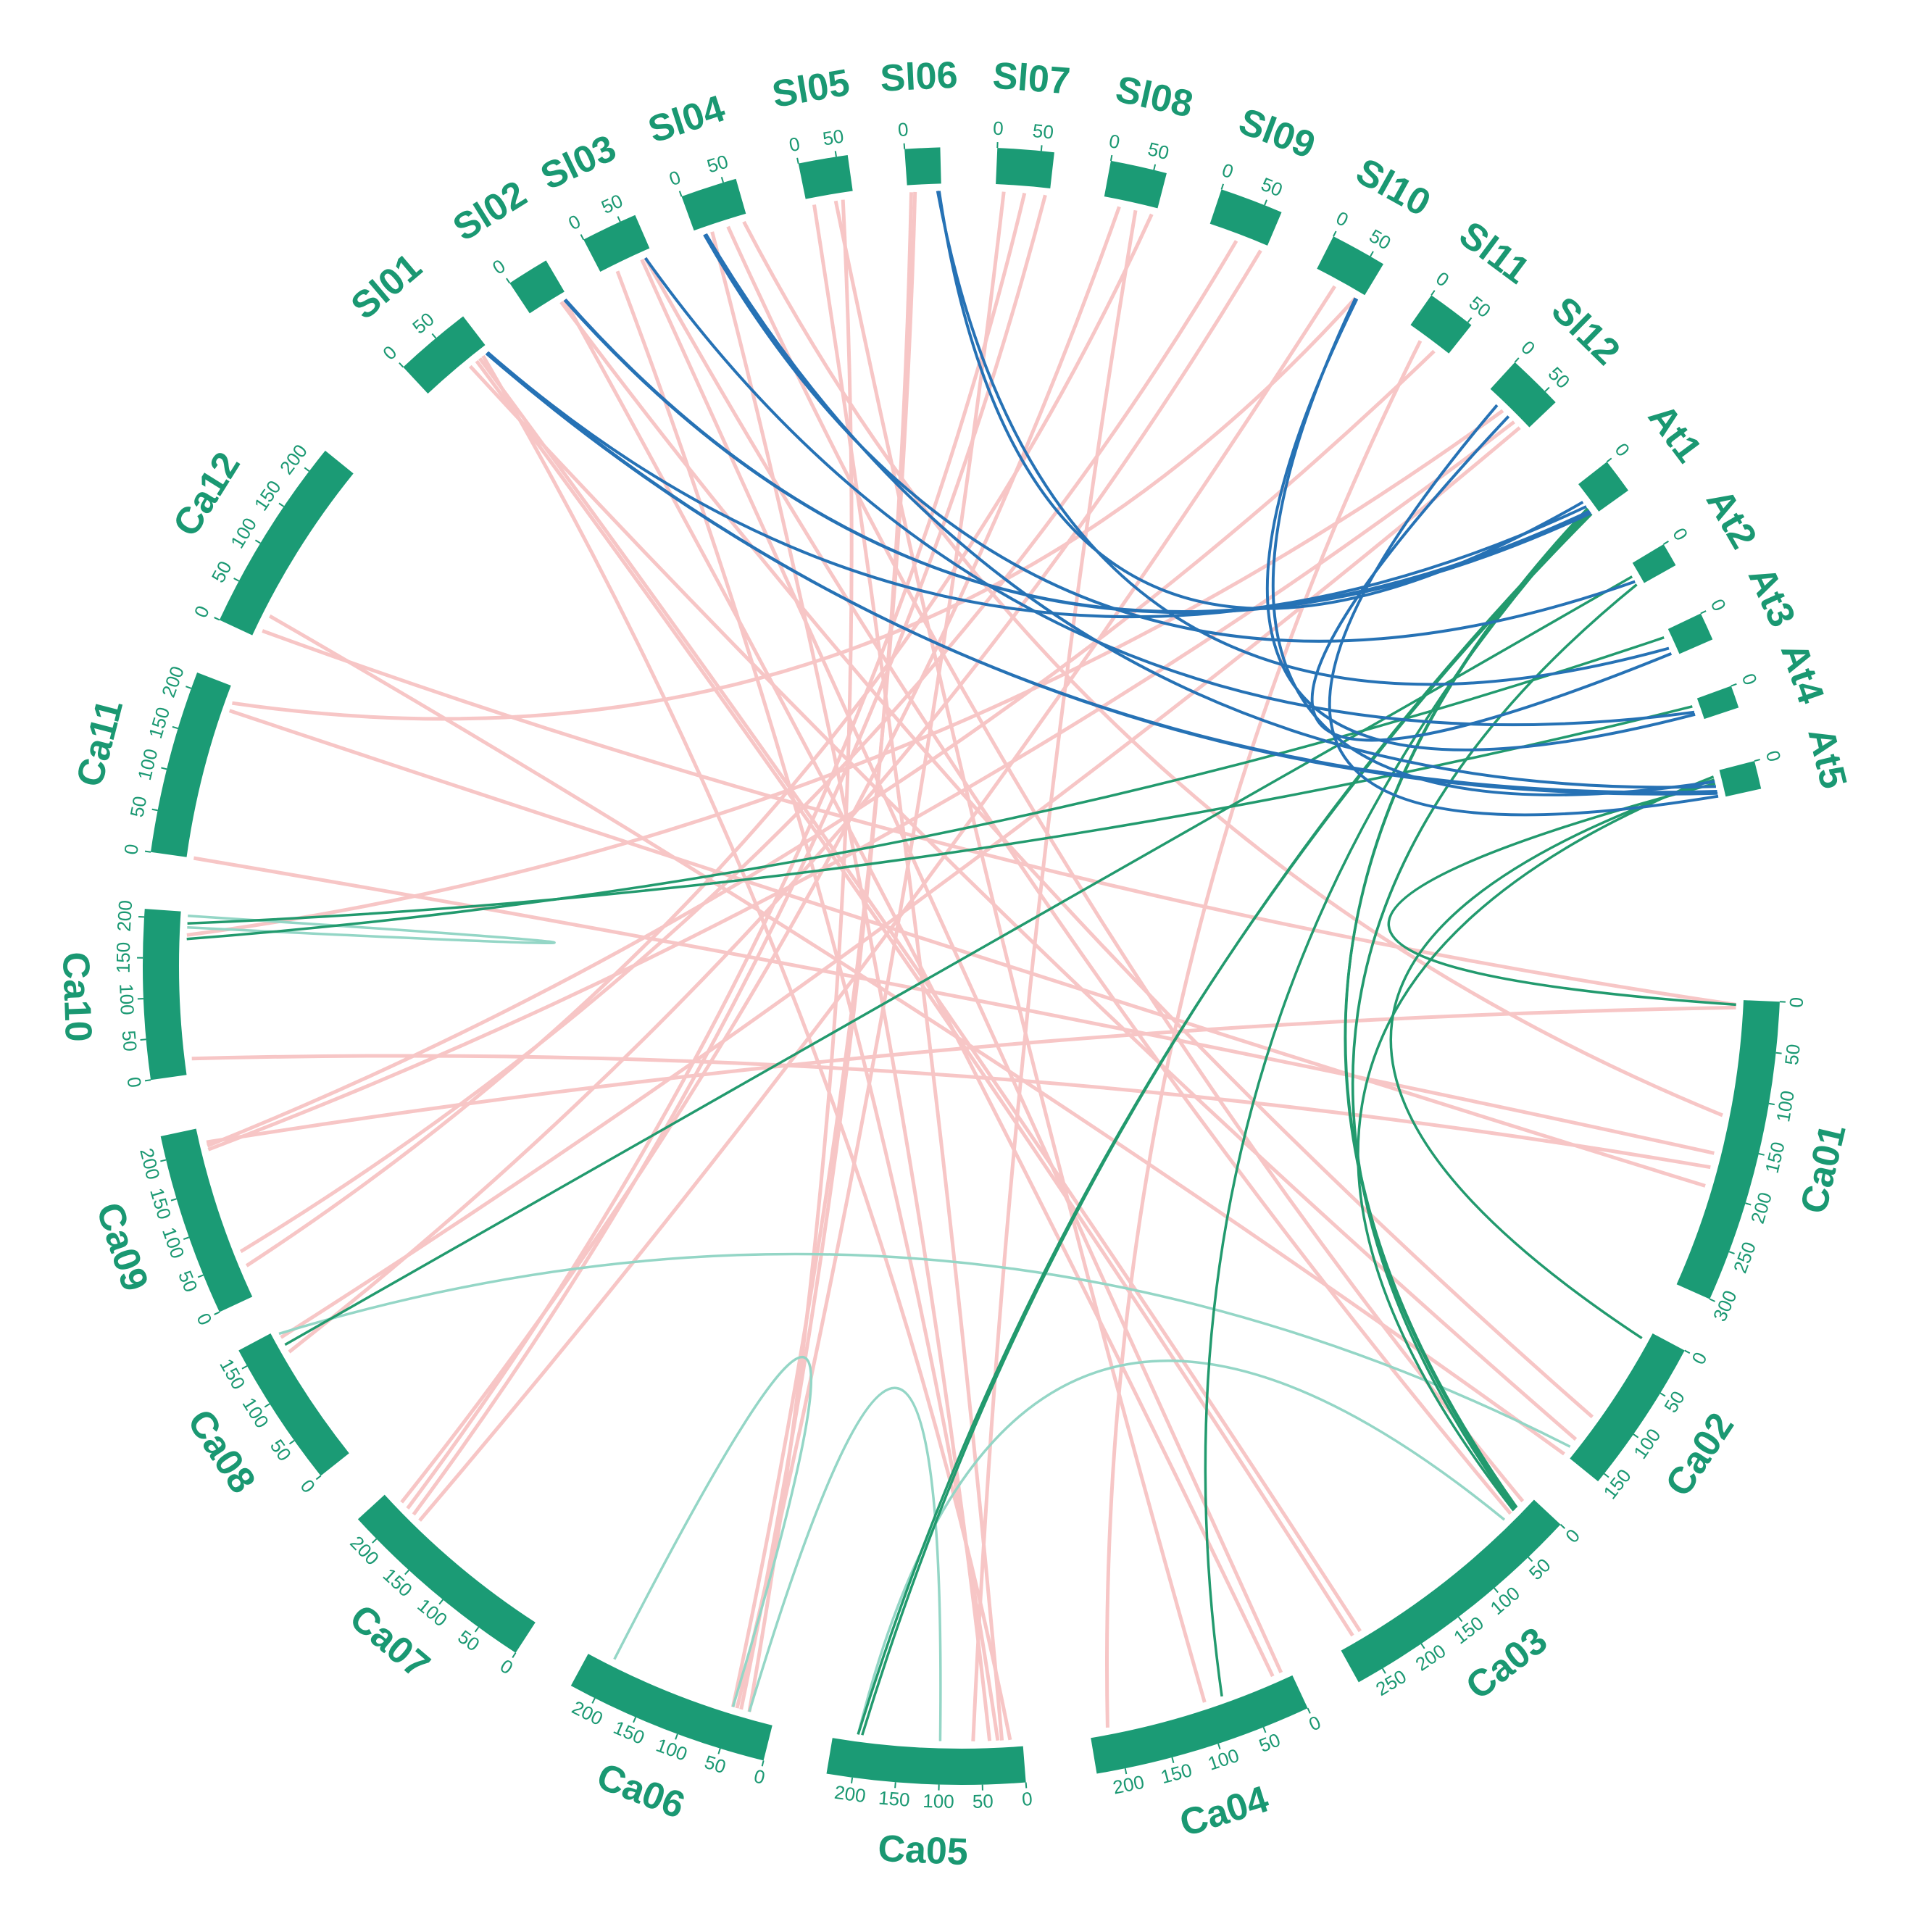 Image resolution: width=1924 pixels, height=1932 pixels. Describe the element at coordinates (1151, 139) in the screenshot. I see `chromosome-sl08: 0 50 Sl08` at that location.